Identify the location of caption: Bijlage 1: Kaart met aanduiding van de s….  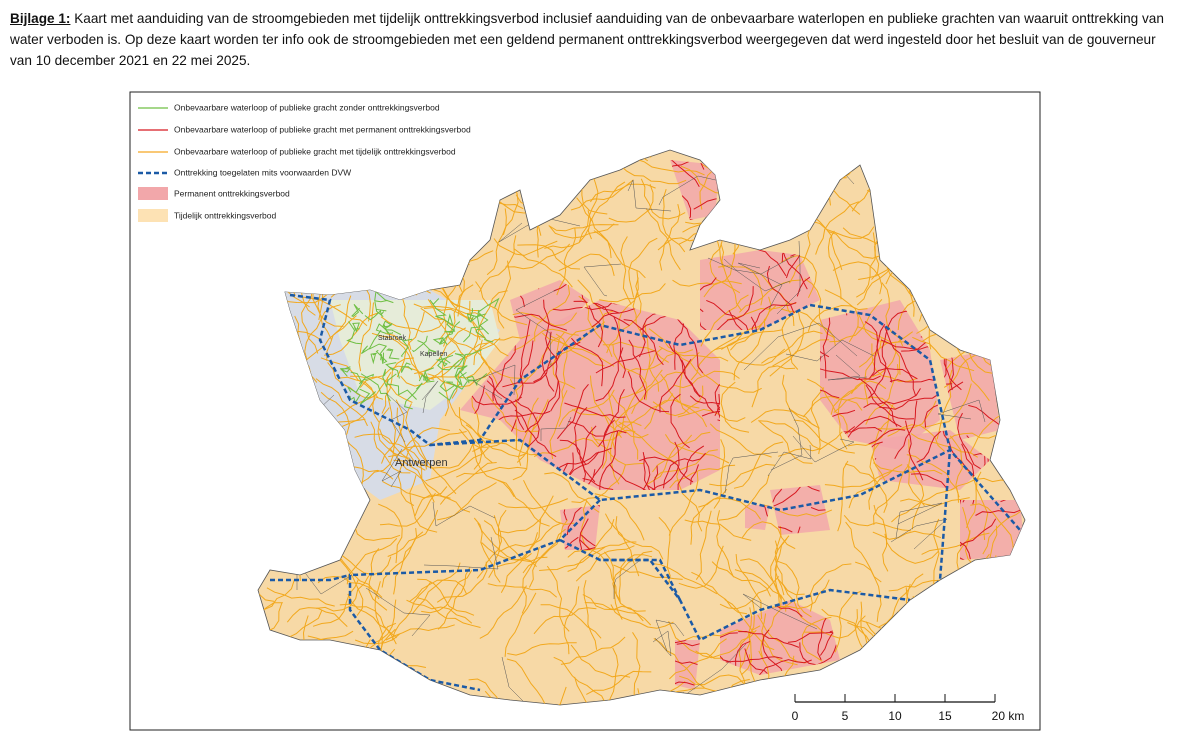
(590, 39).